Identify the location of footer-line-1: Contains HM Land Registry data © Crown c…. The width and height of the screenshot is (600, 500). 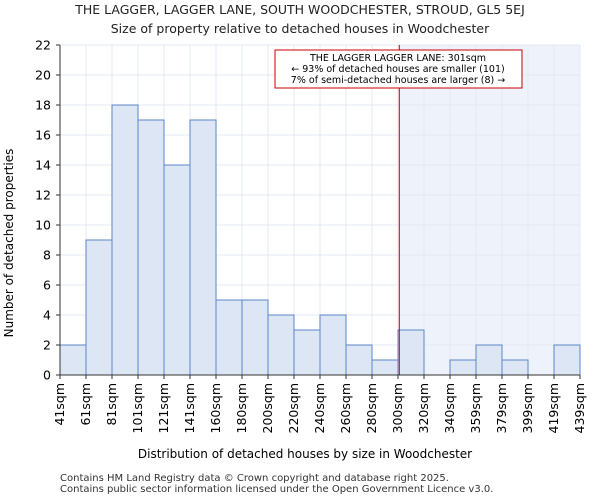
(254, 478).